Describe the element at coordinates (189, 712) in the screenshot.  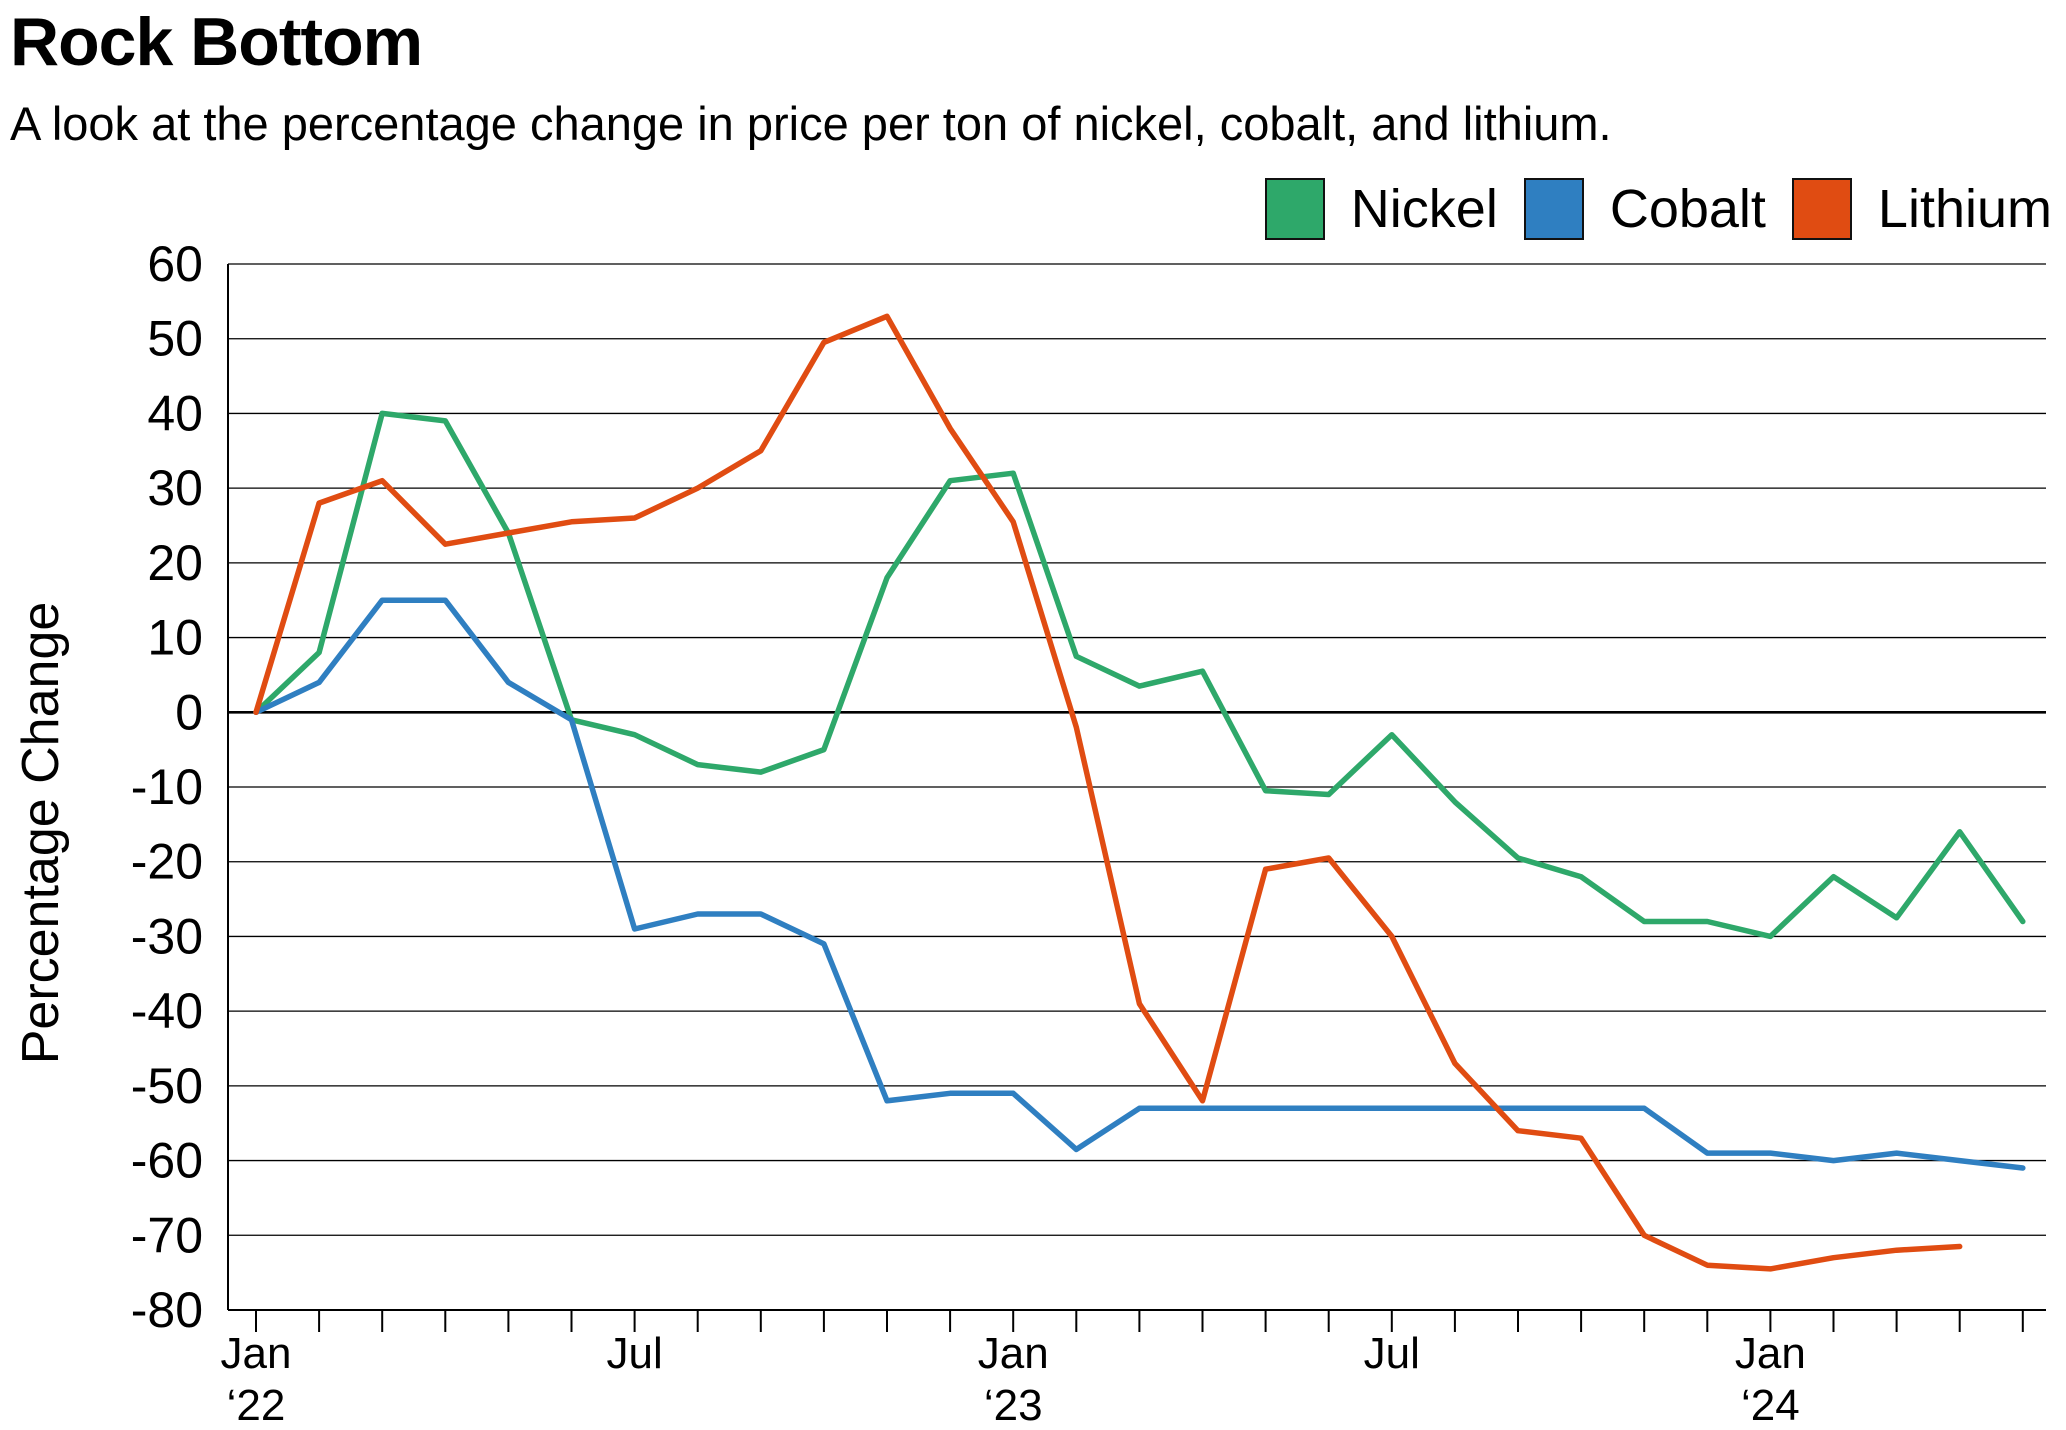
I see `y-tick-label: 0` at that location.